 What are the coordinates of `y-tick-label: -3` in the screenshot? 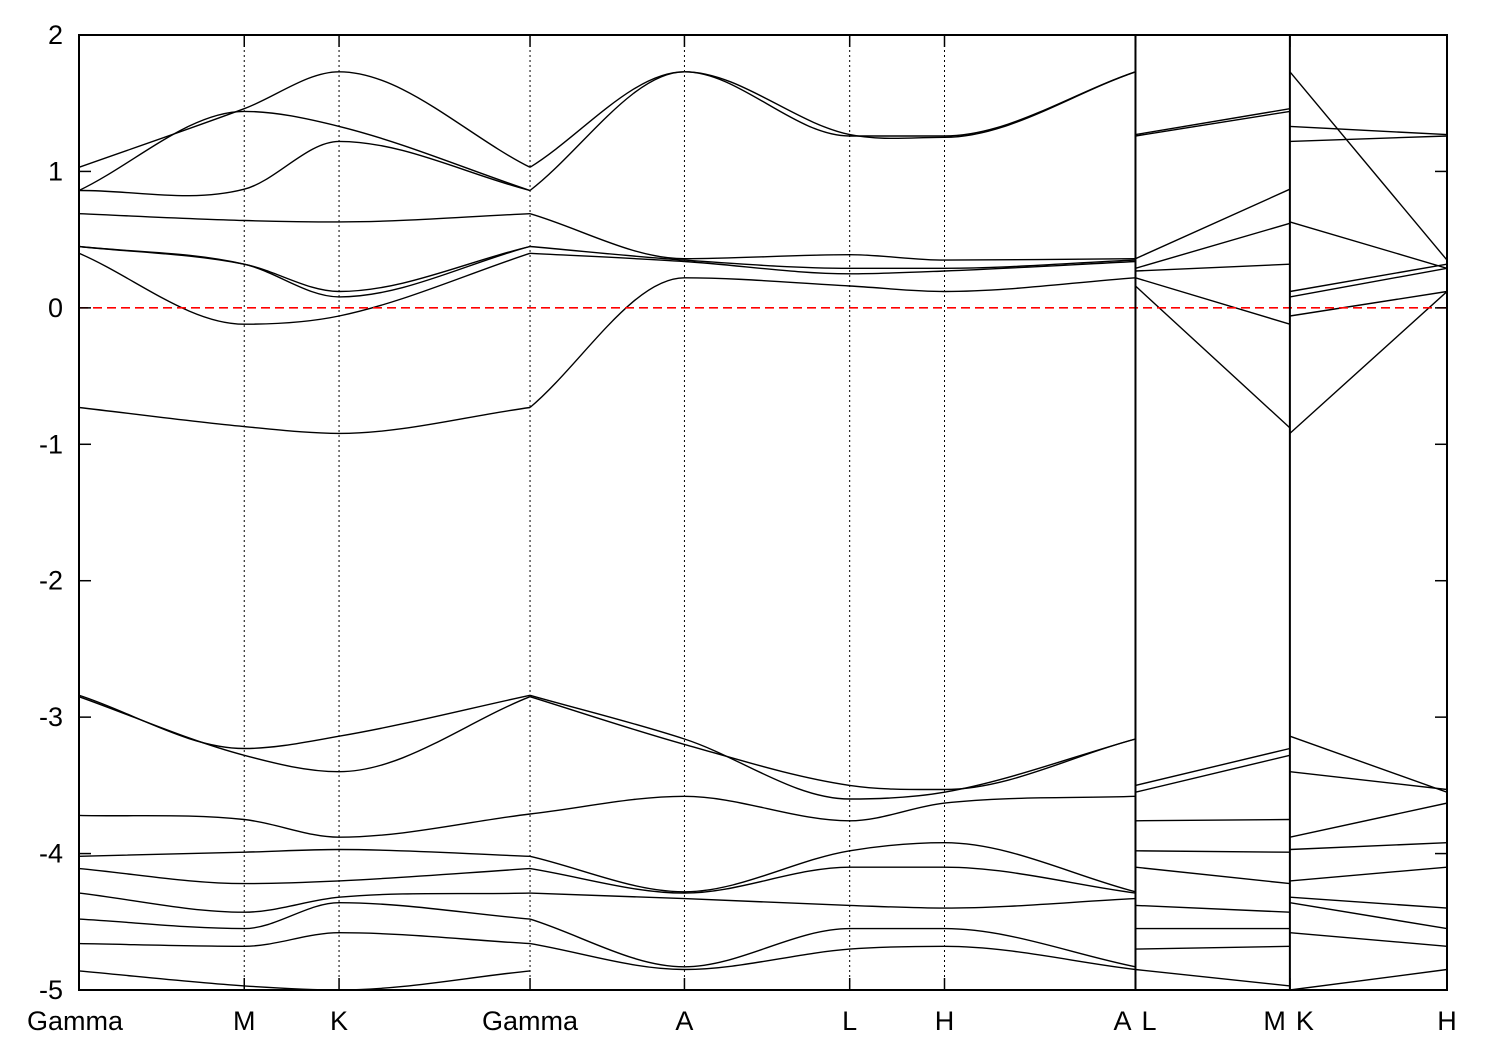 It's located at (51, 717).